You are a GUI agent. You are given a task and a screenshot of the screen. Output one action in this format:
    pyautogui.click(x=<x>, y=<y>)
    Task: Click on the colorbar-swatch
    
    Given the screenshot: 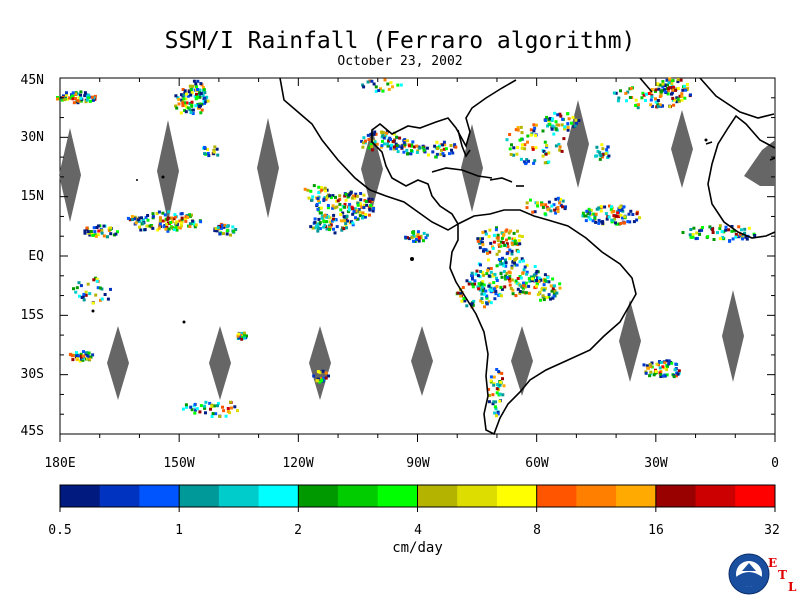 What is the action you would take?
    pyautogui.click(x=199, y=496)
    